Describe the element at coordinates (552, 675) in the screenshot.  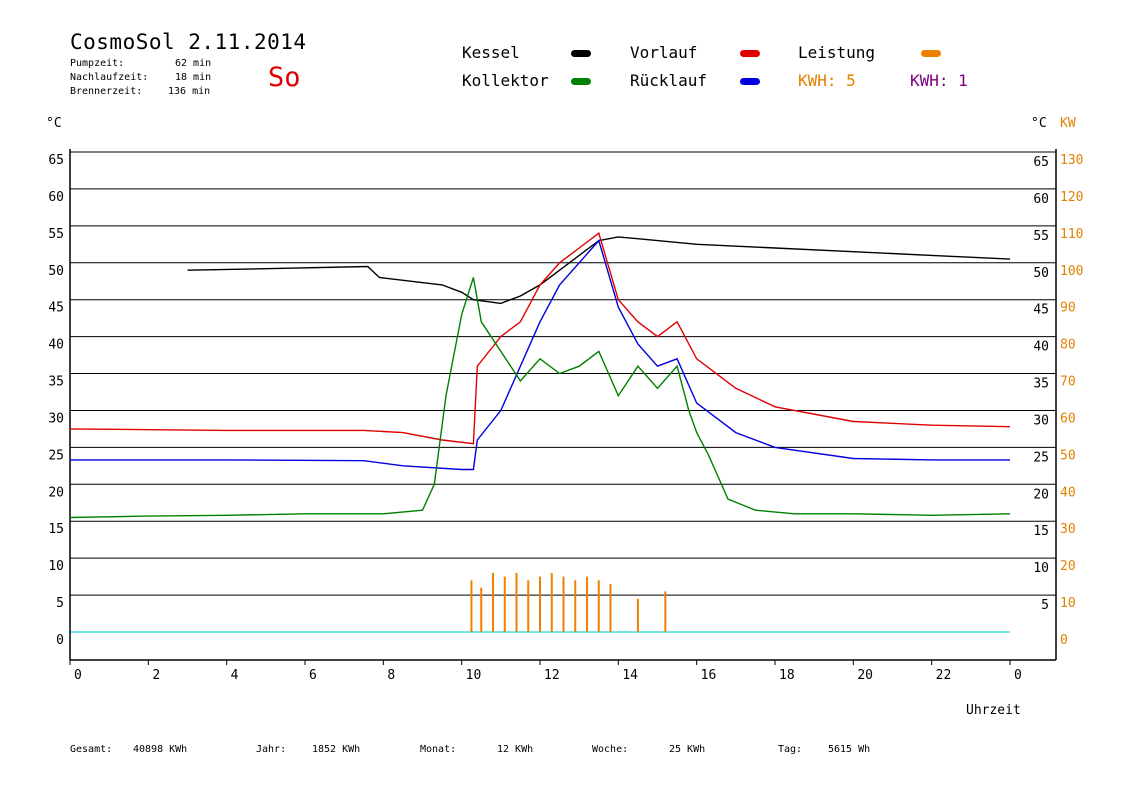
I see `x-tick-6: 12` at that location.